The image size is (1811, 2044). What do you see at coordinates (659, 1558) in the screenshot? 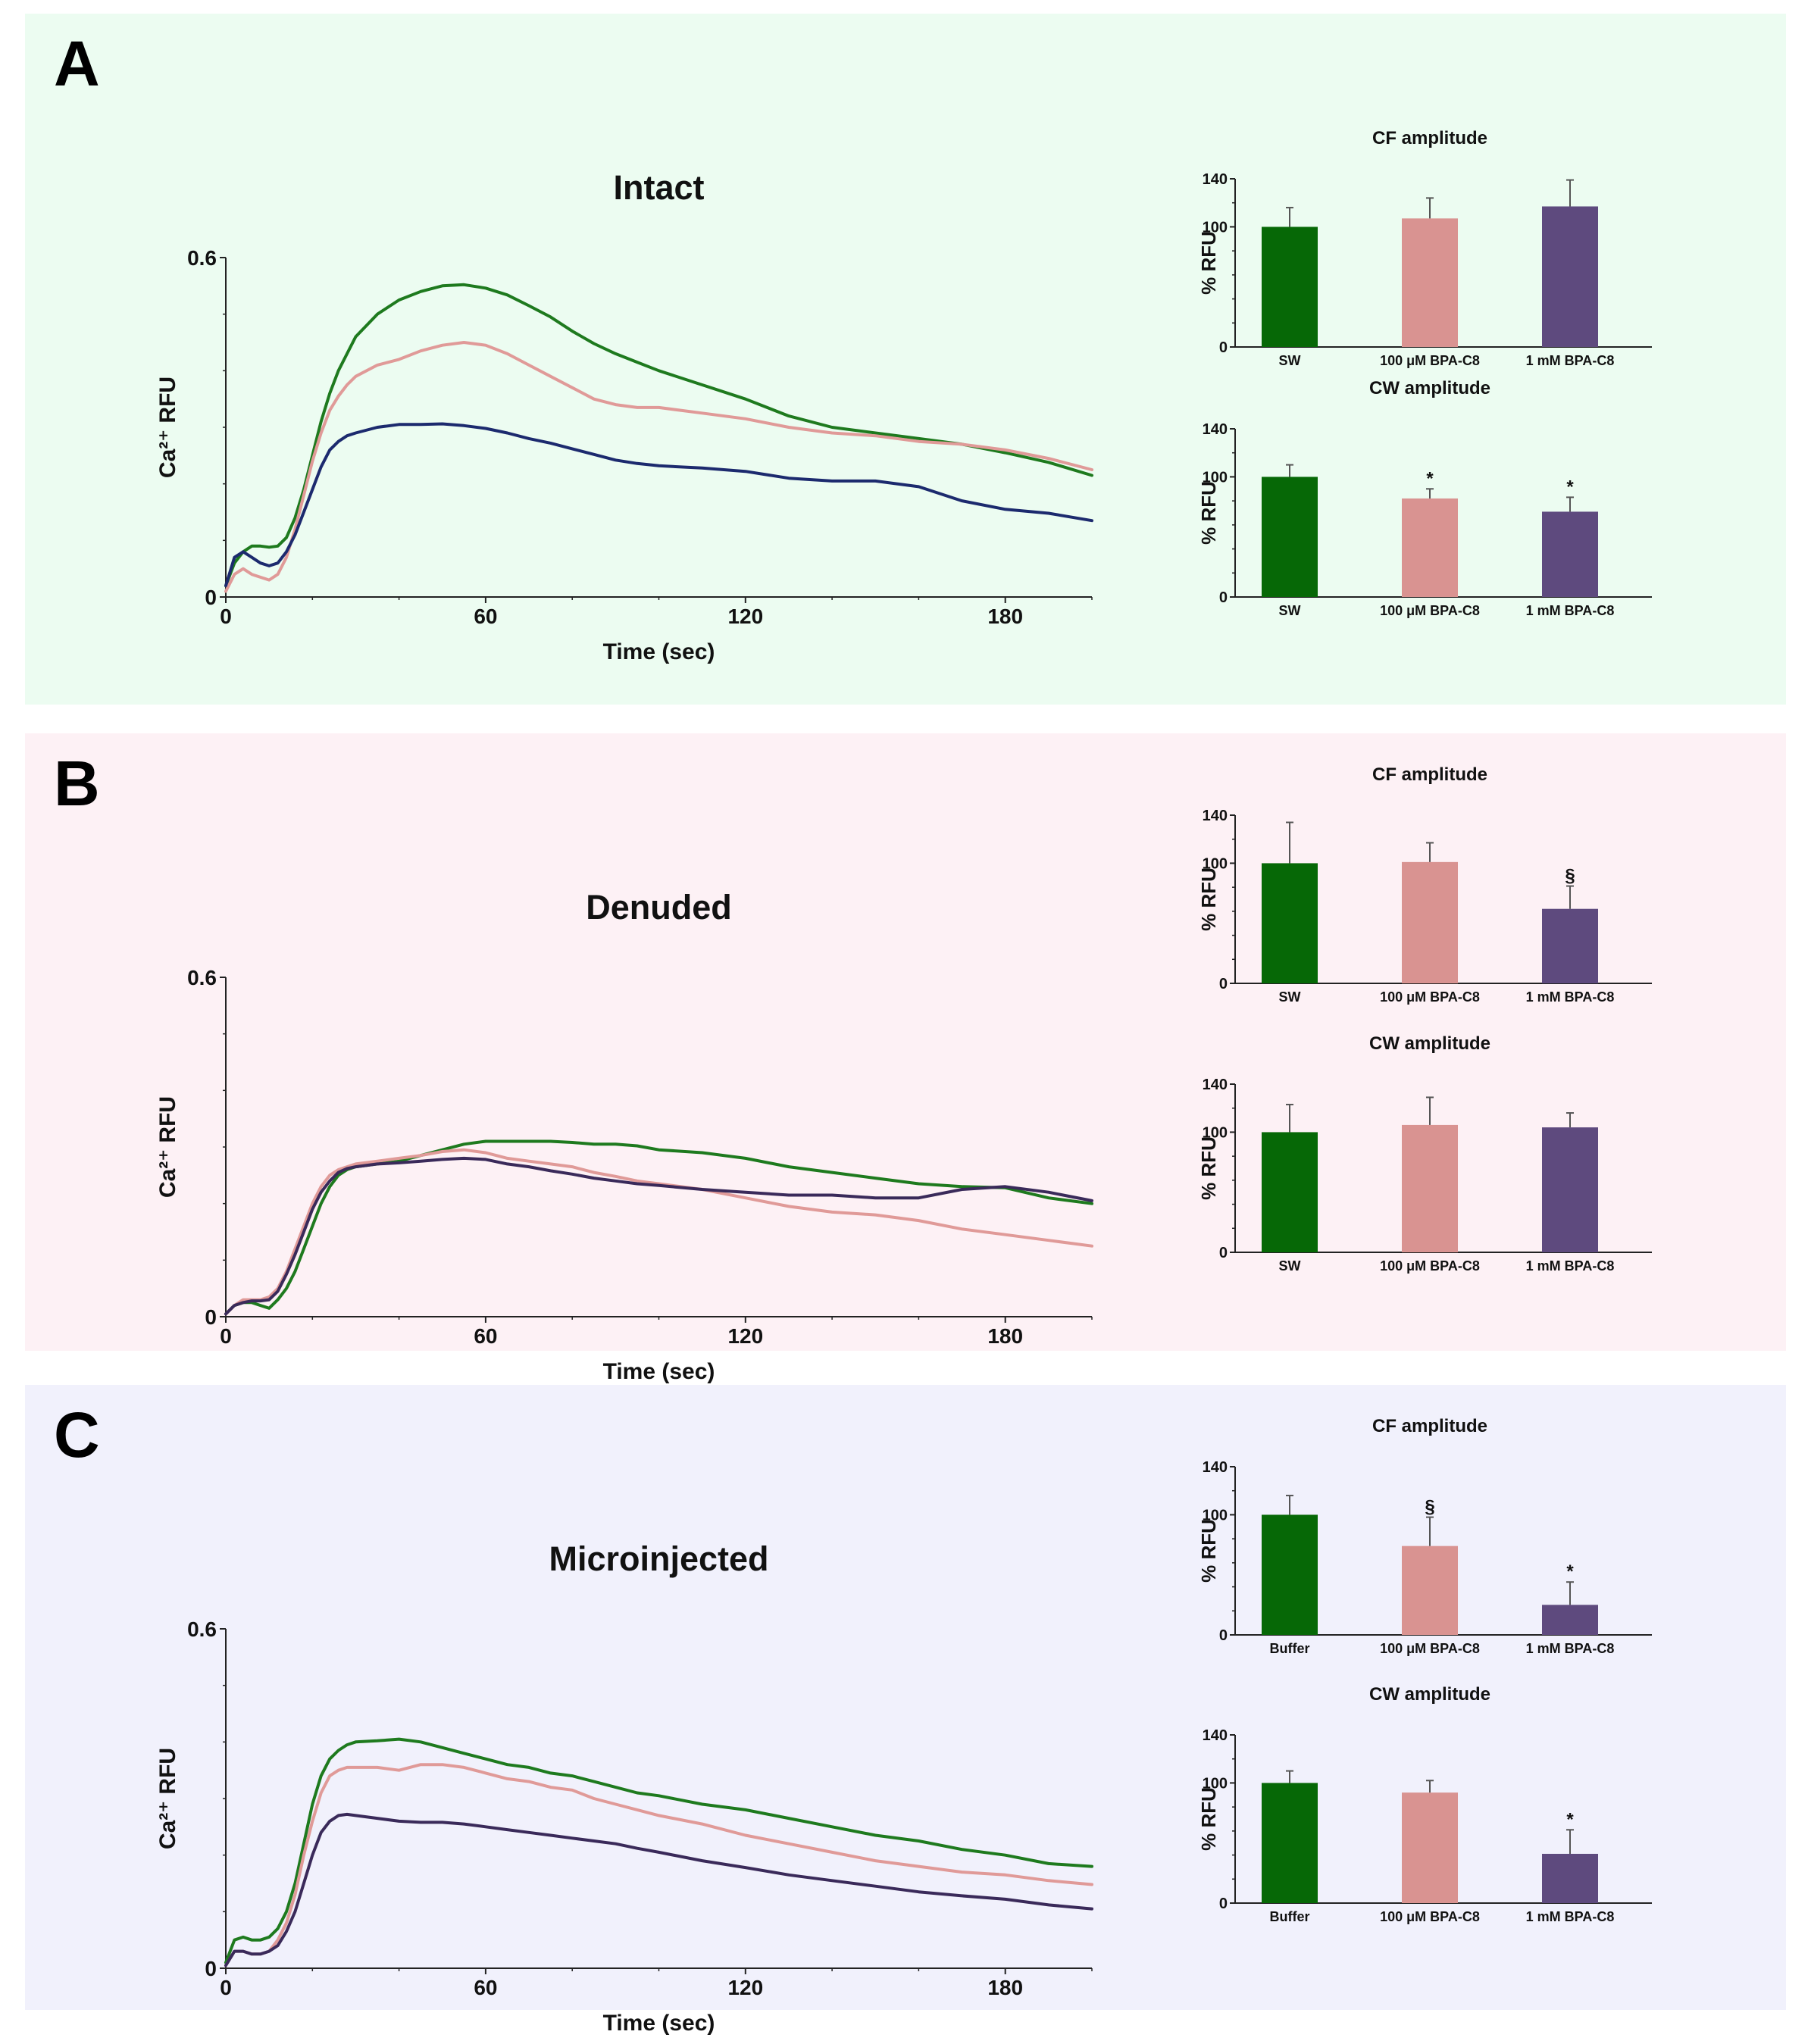
I see `chart-title: Microinjected` at bounding box center [659, 1558].